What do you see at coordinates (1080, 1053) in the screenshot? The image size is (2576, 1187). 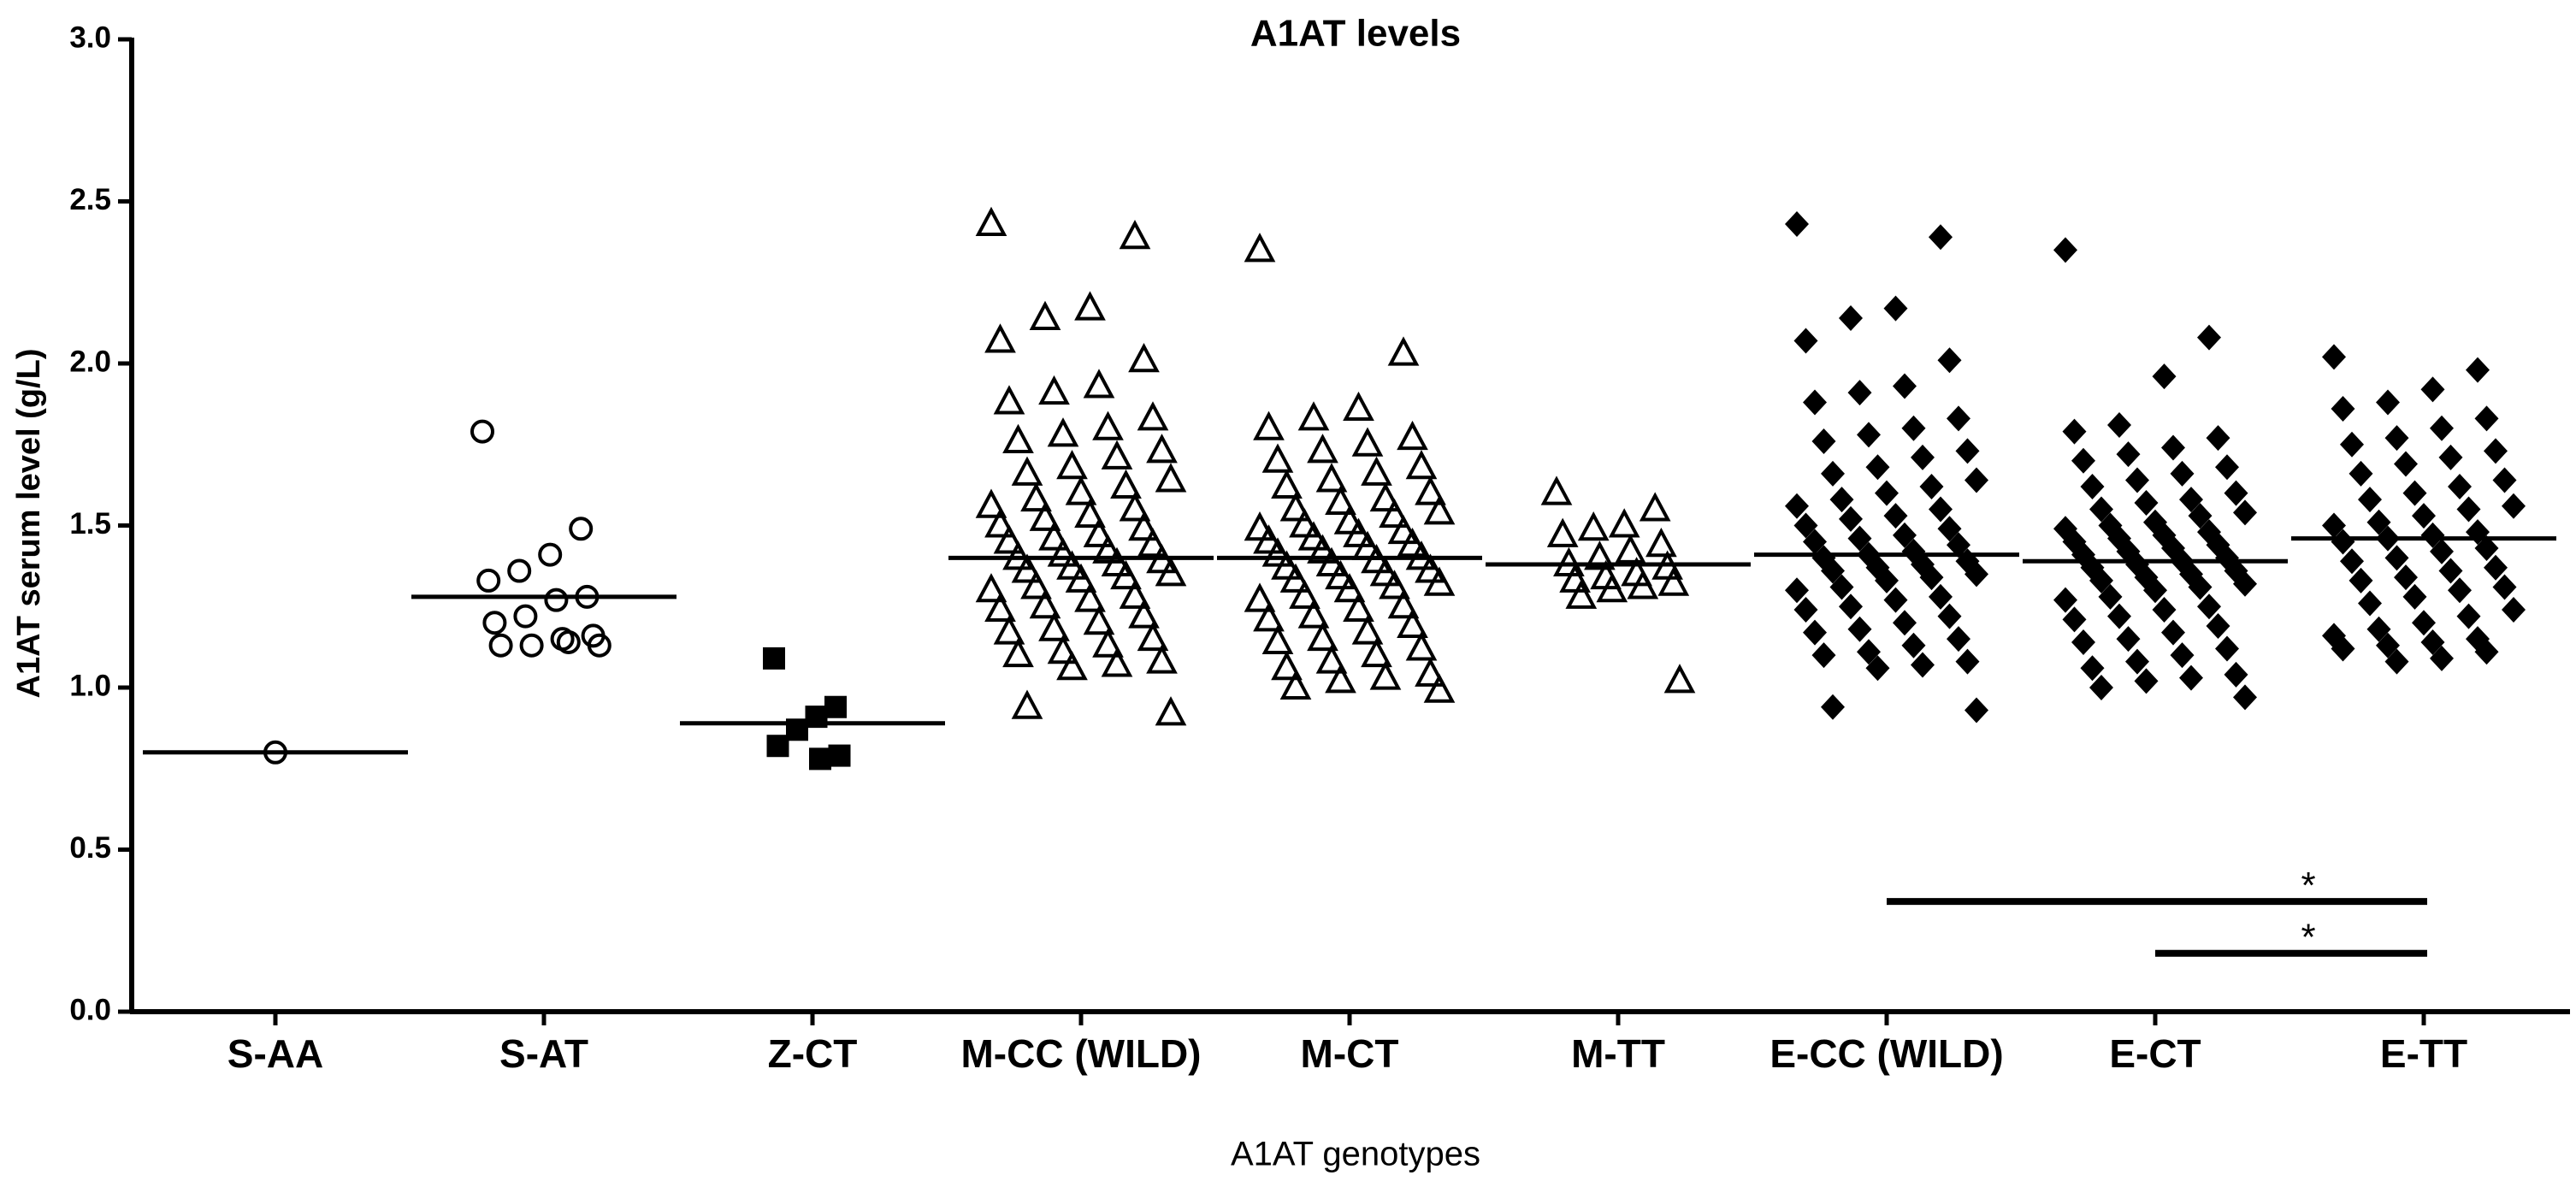 I see `x-tick-label: M-CC (WILD)` at bounding box center [1080, 1053].